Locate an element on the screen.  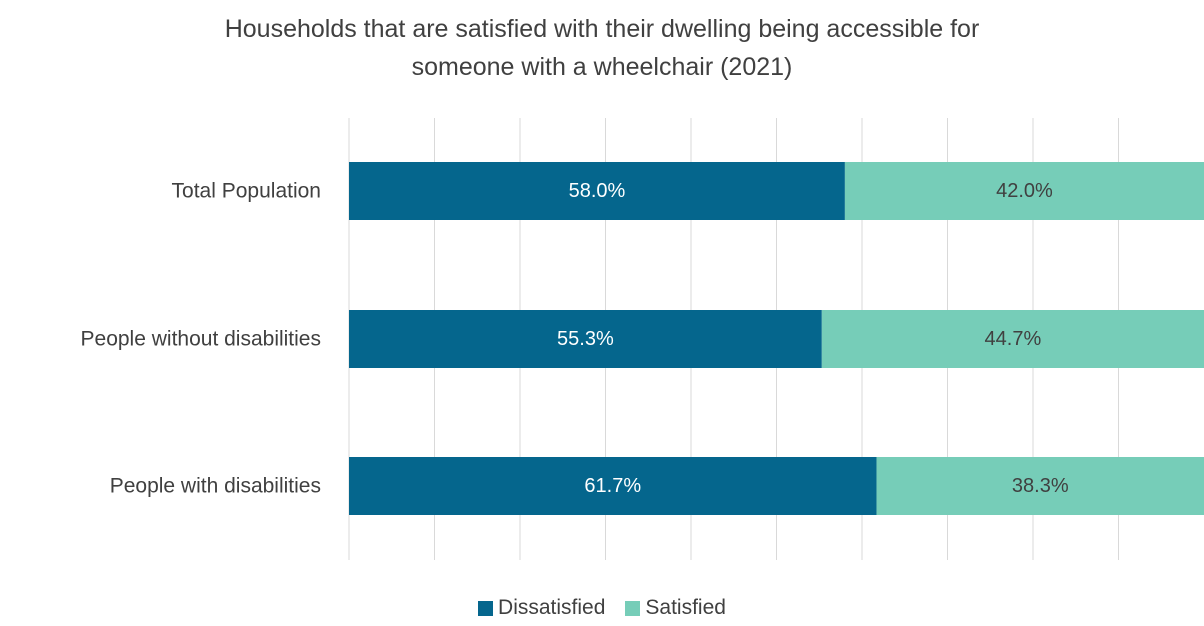
legend-label-satisfied: Satisfied is located at coordinates (685, 607).